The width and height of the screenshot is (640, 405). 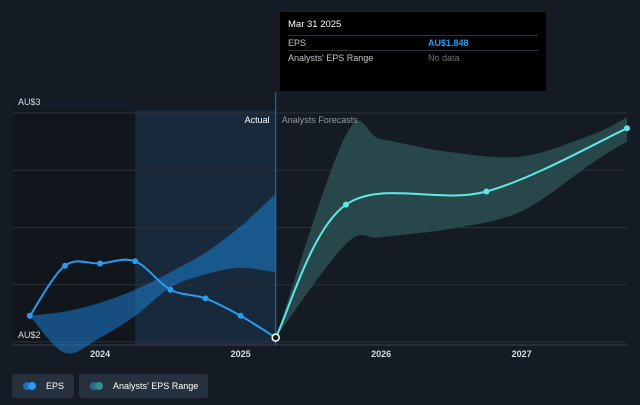 What do you see at coordinates (413, 57) in the screenshot?
I see `tooltip-row-range: Analysts' EPS Range No data` at bounding box center [413, 57].